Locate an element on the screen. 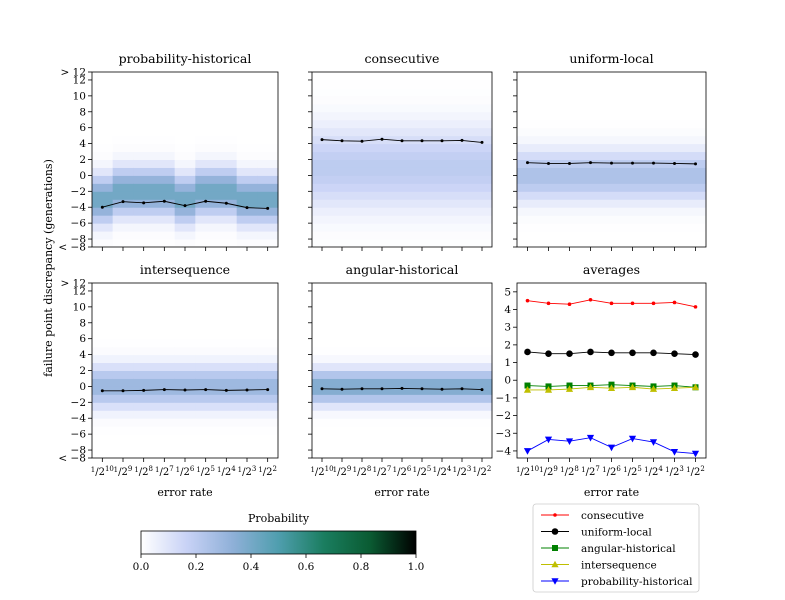 The image size is (785, 600). x-tick-label: 1/22 is located at coordinates (482, 471).